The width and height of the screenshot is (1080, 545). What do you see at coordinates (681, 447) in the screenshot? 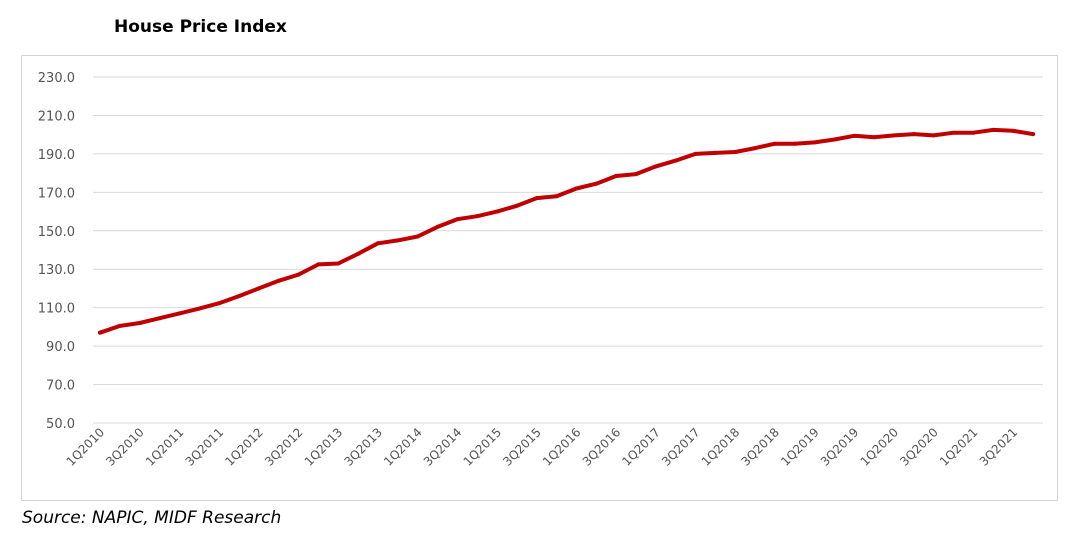
I see `x-tick-label: 3Q2017` at bounding box center [681, 447].